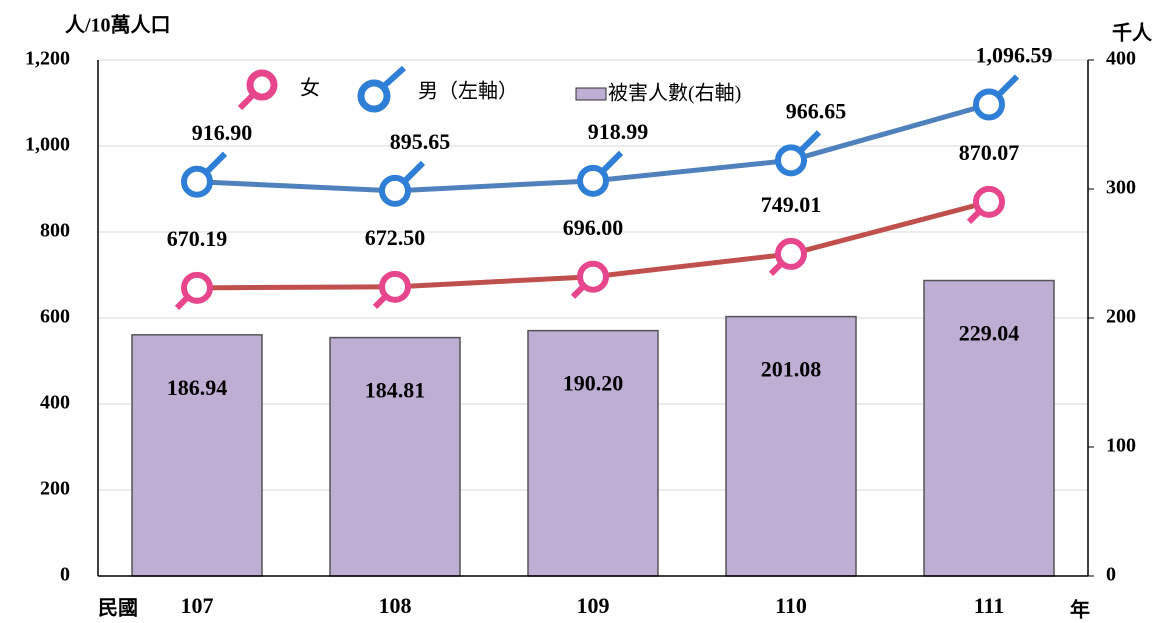 The height and width of the screenshot is (623, 1155). What do you see at coordinates (791, 605) in the screenshot?
I see `x-tick-label: 110` at bounding box center [791, 605].